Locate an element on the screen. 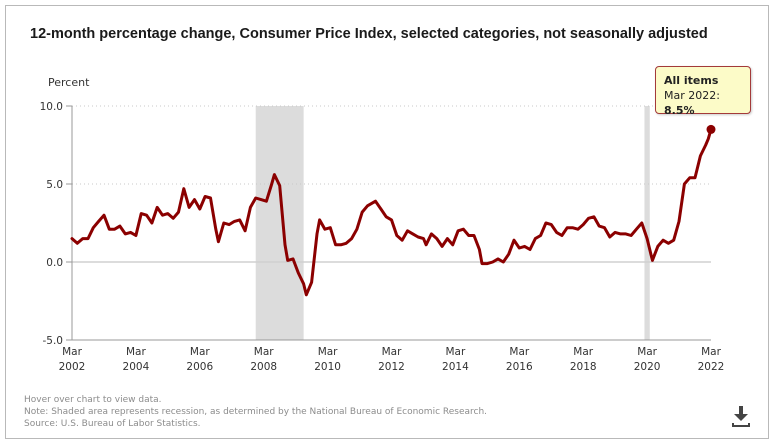  download-icon is located at coordinates (741, 416).